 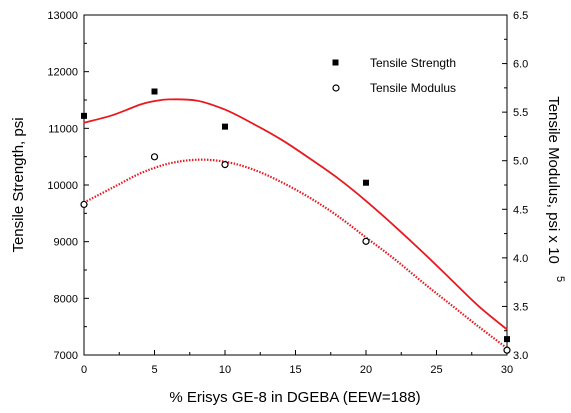 What do you see at coordinates (520, 16) in the screenshot?
I see `right-y-tick-label: 6.5` at bounding box center [520, 16].